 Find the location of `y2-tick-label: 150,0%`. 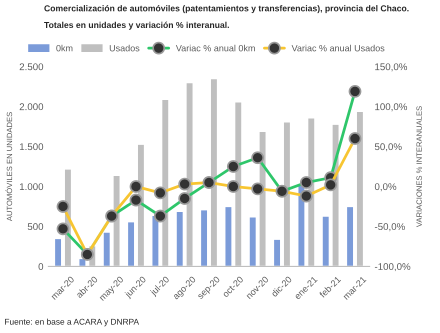

y2-tick-label: 150,0% is located at coordinates (391, 67).